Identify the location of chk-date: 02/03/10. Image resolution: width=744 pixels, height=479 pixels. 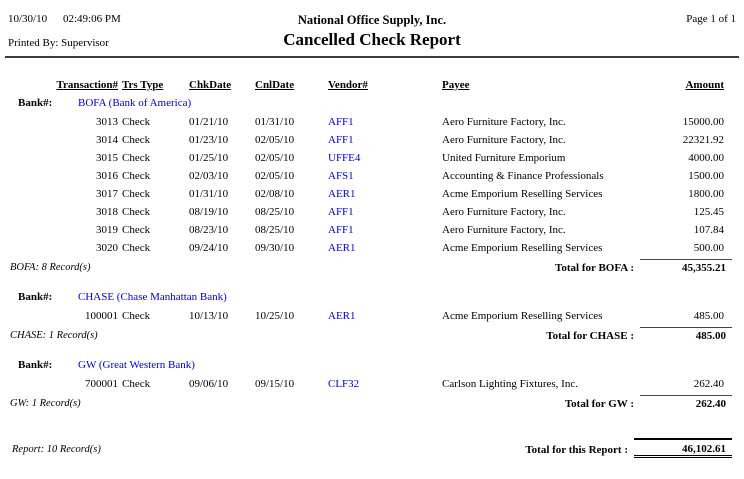
(209, 176).